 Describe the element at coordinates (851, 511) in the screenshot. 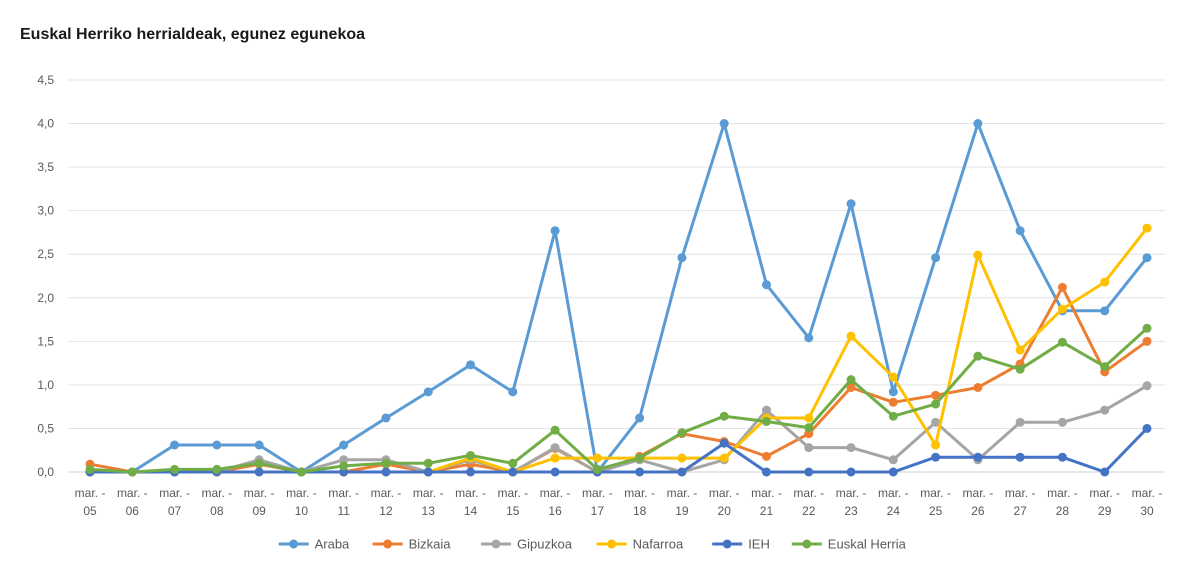

I see `x-tick-label: 23` at that location.